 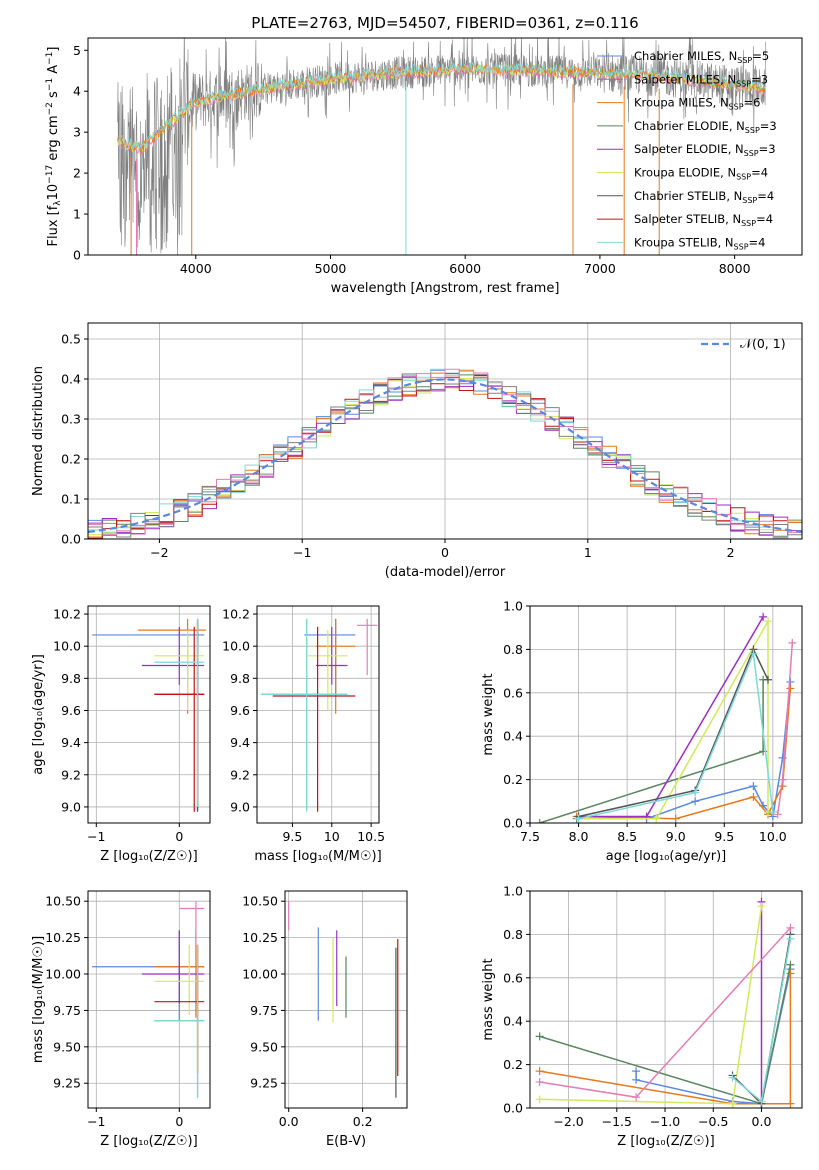 What do you see at coordinates (724, 836) in the screenshot?
I see `x-tick-label: 9.5` at bounding box center [724, 836].